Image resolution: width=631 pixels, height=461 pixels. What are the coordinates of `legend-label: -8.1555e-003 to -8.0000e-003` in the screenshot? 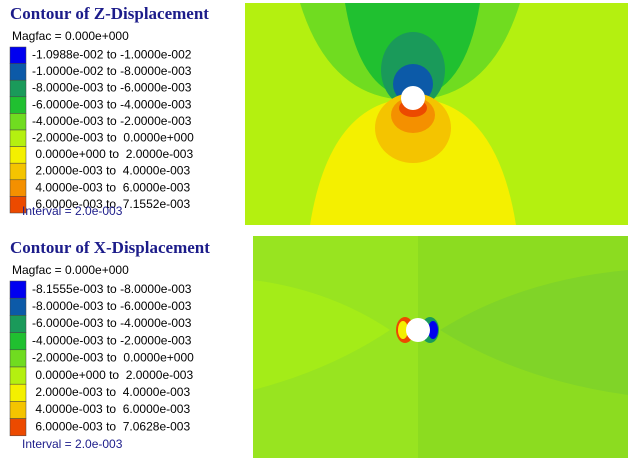 It's located at (112, 289).